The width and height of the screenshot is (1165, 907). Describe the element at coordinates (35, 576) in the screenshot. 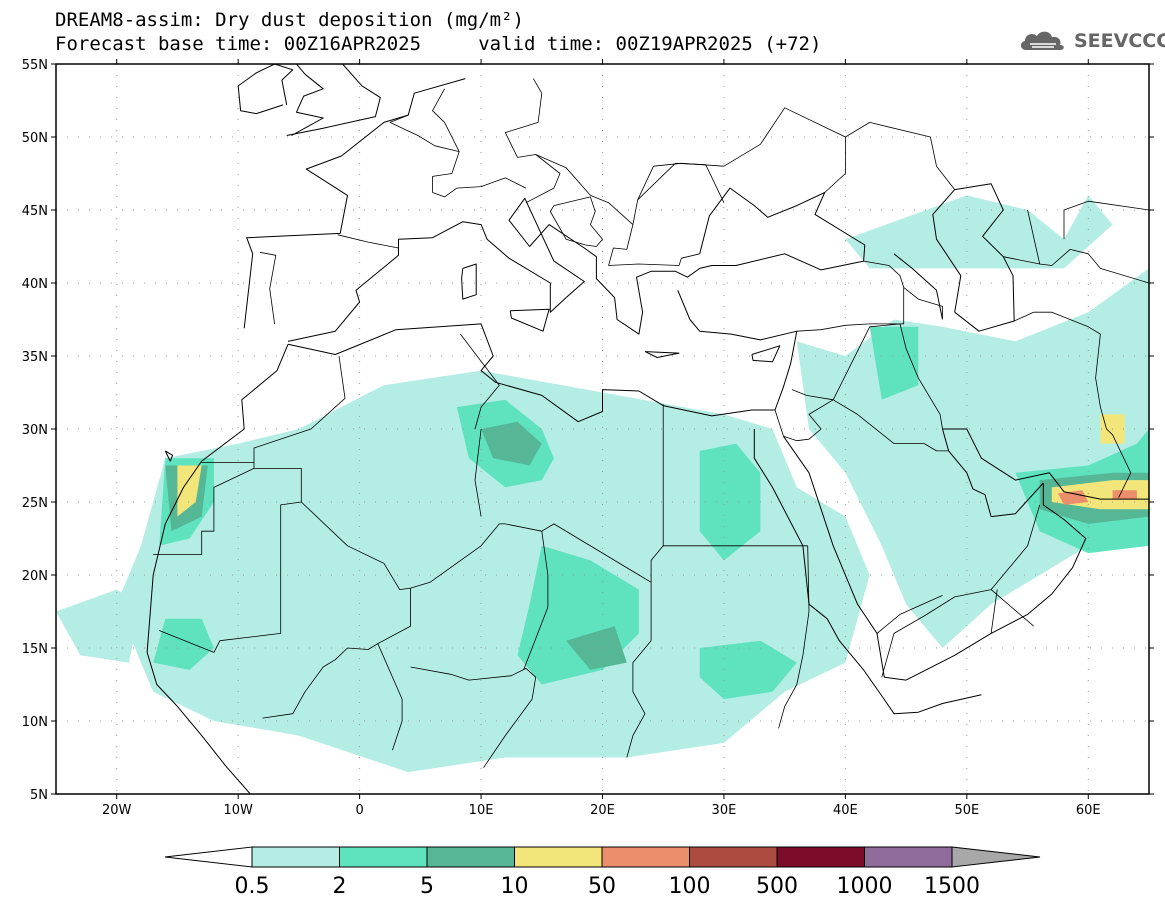

I see `lat-tick-label: 20N` at that location.